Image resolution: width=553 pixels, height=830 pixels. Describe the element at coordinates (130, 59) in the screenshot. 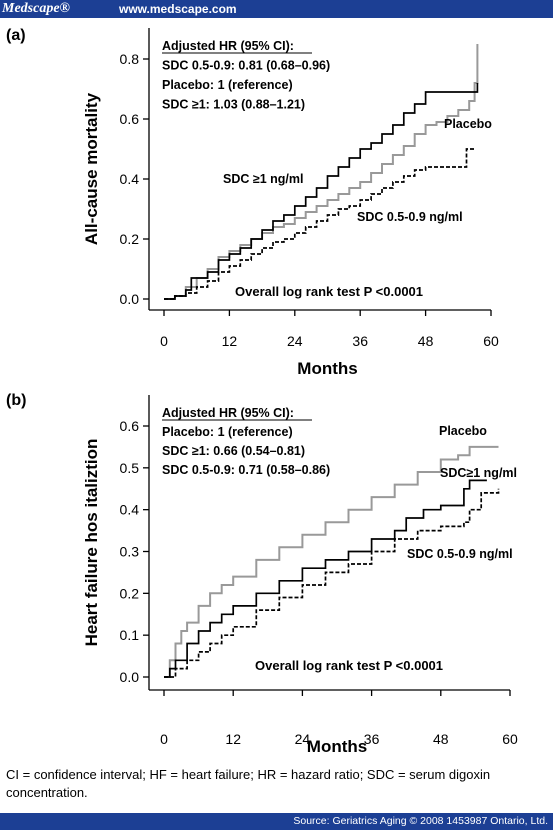

I see `y-tick-label: 0.8` at that location.